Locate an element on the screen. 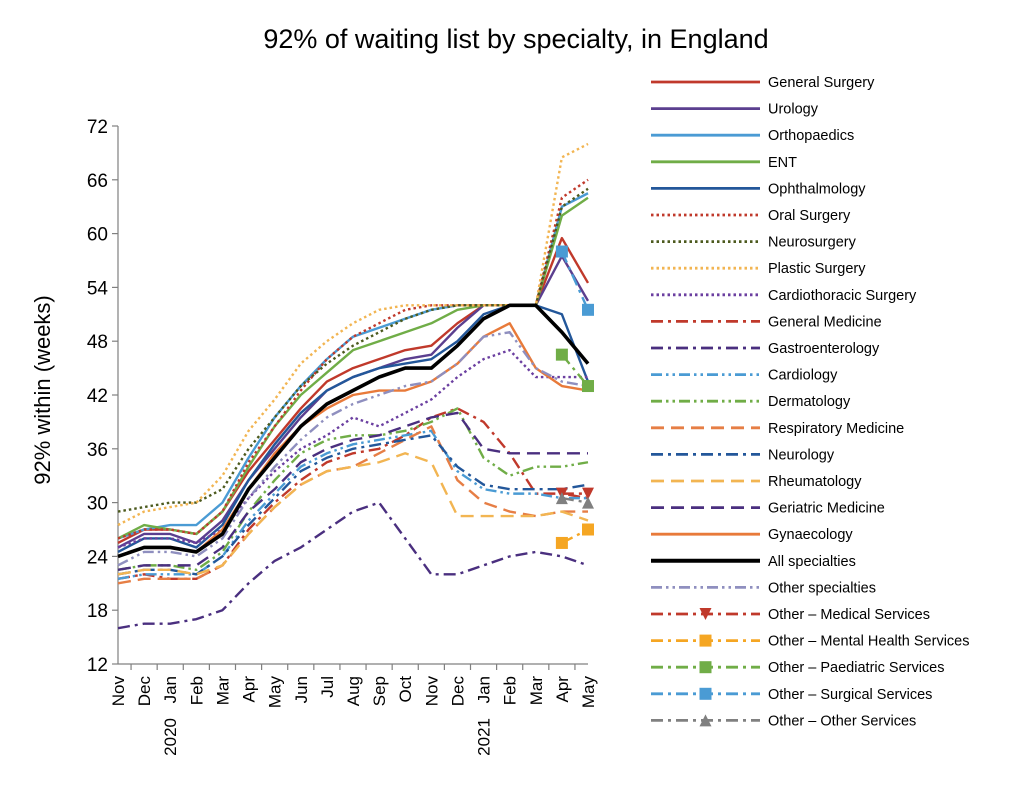  series-gastroenterology is located at coordinates (353, 565).